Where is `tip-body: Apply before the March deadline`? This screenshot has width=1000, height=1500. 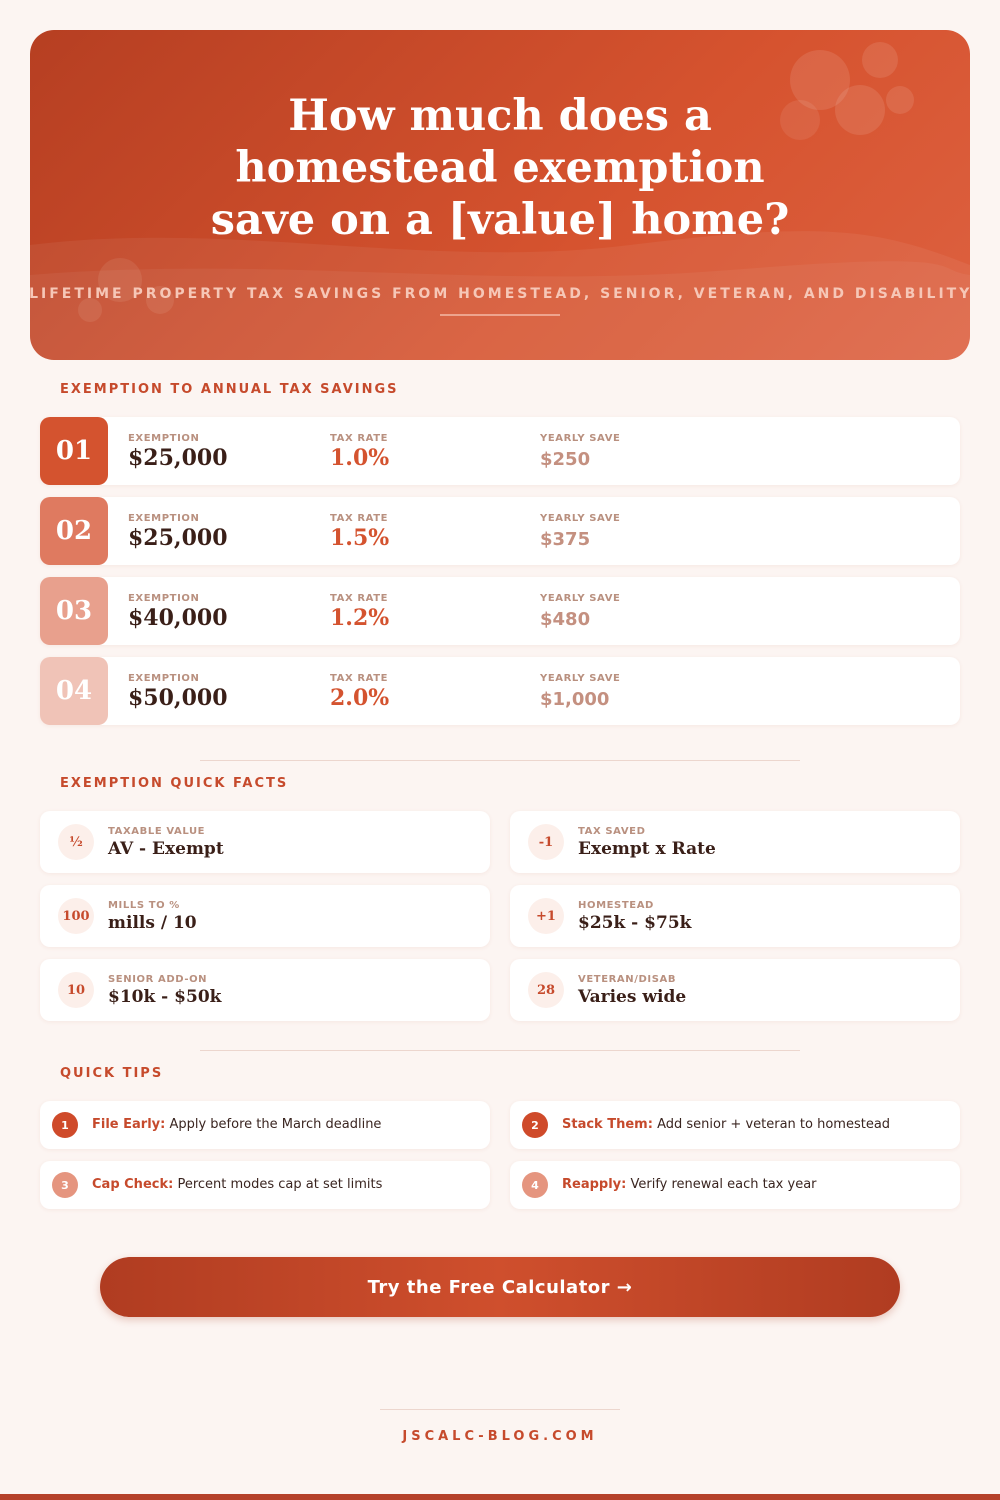 tip-body: Apply before the March deadline is located at coordinates (275, 1124).